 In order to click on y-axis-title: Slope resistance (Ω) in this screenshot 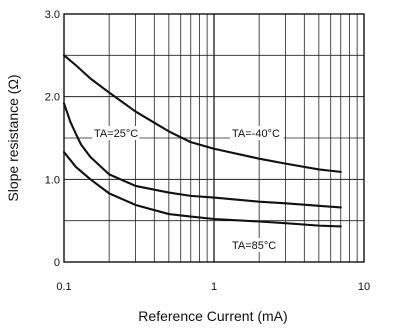, I will do `click(13, 137)`.